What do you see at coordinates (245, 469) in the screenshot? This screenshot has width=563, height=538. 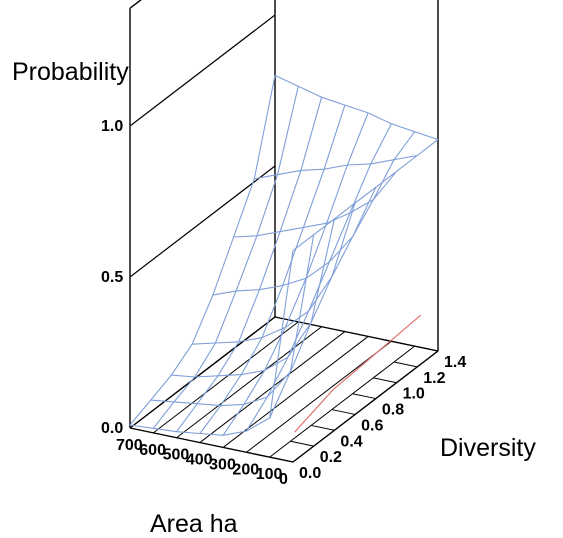 I see `x-tick-label: 200` at bounding box center [245, 469].